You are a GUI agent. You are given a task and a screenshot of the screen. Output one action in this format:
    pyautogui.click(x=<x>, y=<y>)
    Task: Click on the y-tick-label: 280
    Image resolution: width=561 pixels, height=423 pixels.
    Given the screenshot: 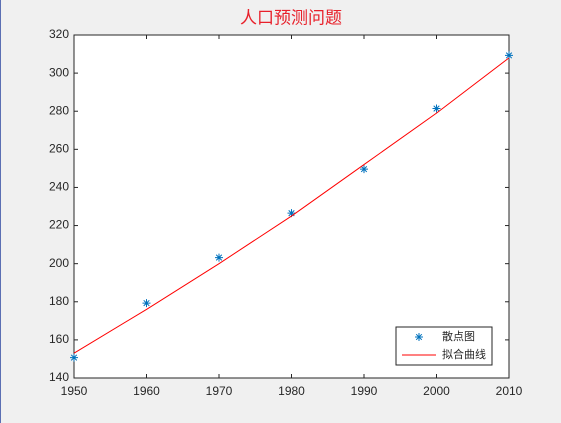 What is the action you would take?
    pyautogui.click(x=59, y=110)
    